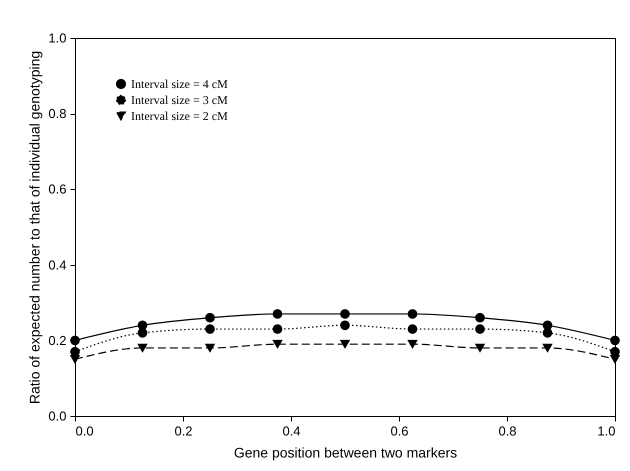  I want to click on y-tick-label: 0.4, so click(57, 264).